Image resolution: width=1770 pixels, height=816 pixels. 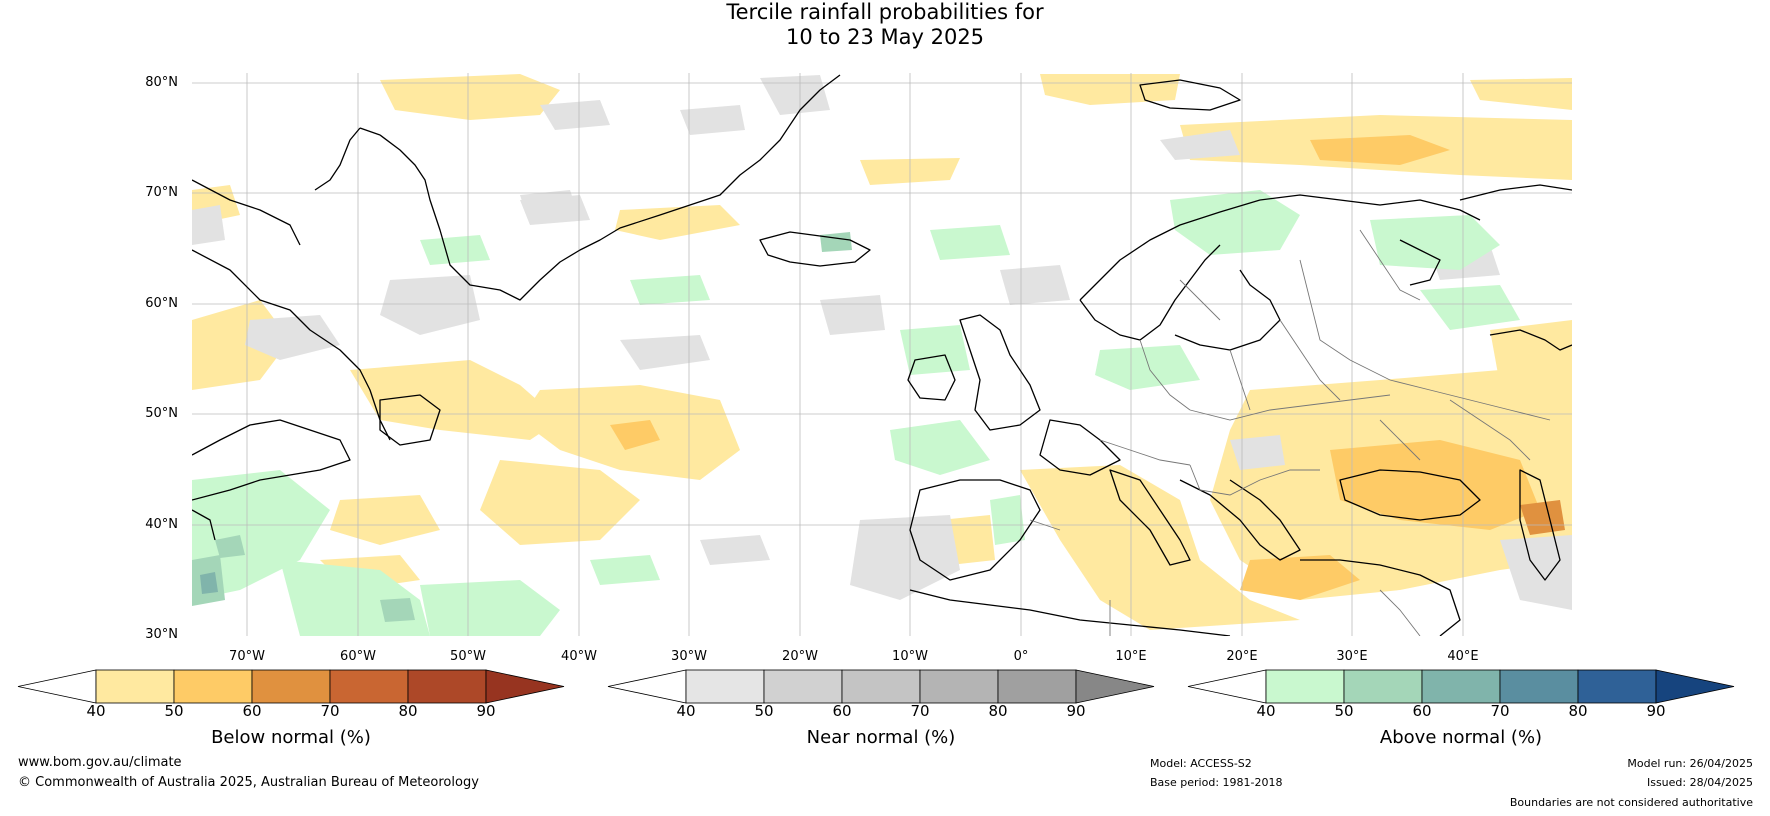 I want to click on cb-near-tick: 70, so click(x=920, y=711).